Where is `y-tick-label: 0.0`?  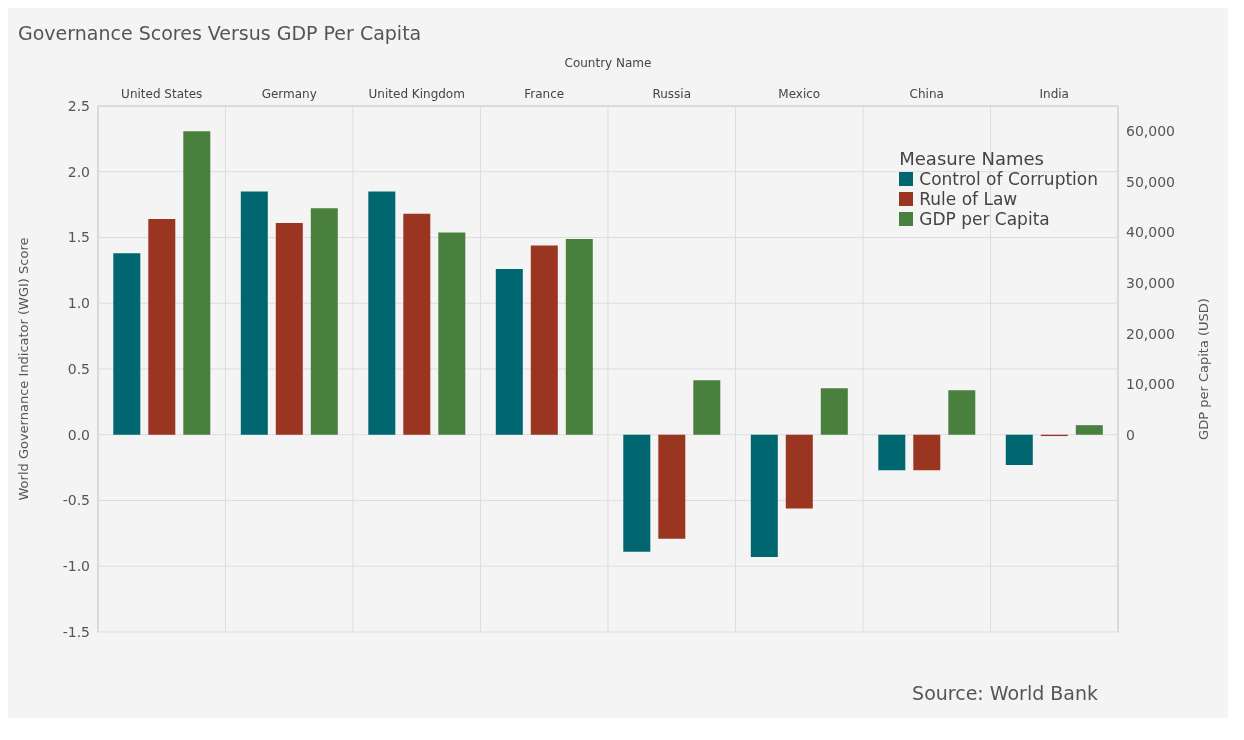 y-tick-label: 0.0 is located at coordinates (78, 434).